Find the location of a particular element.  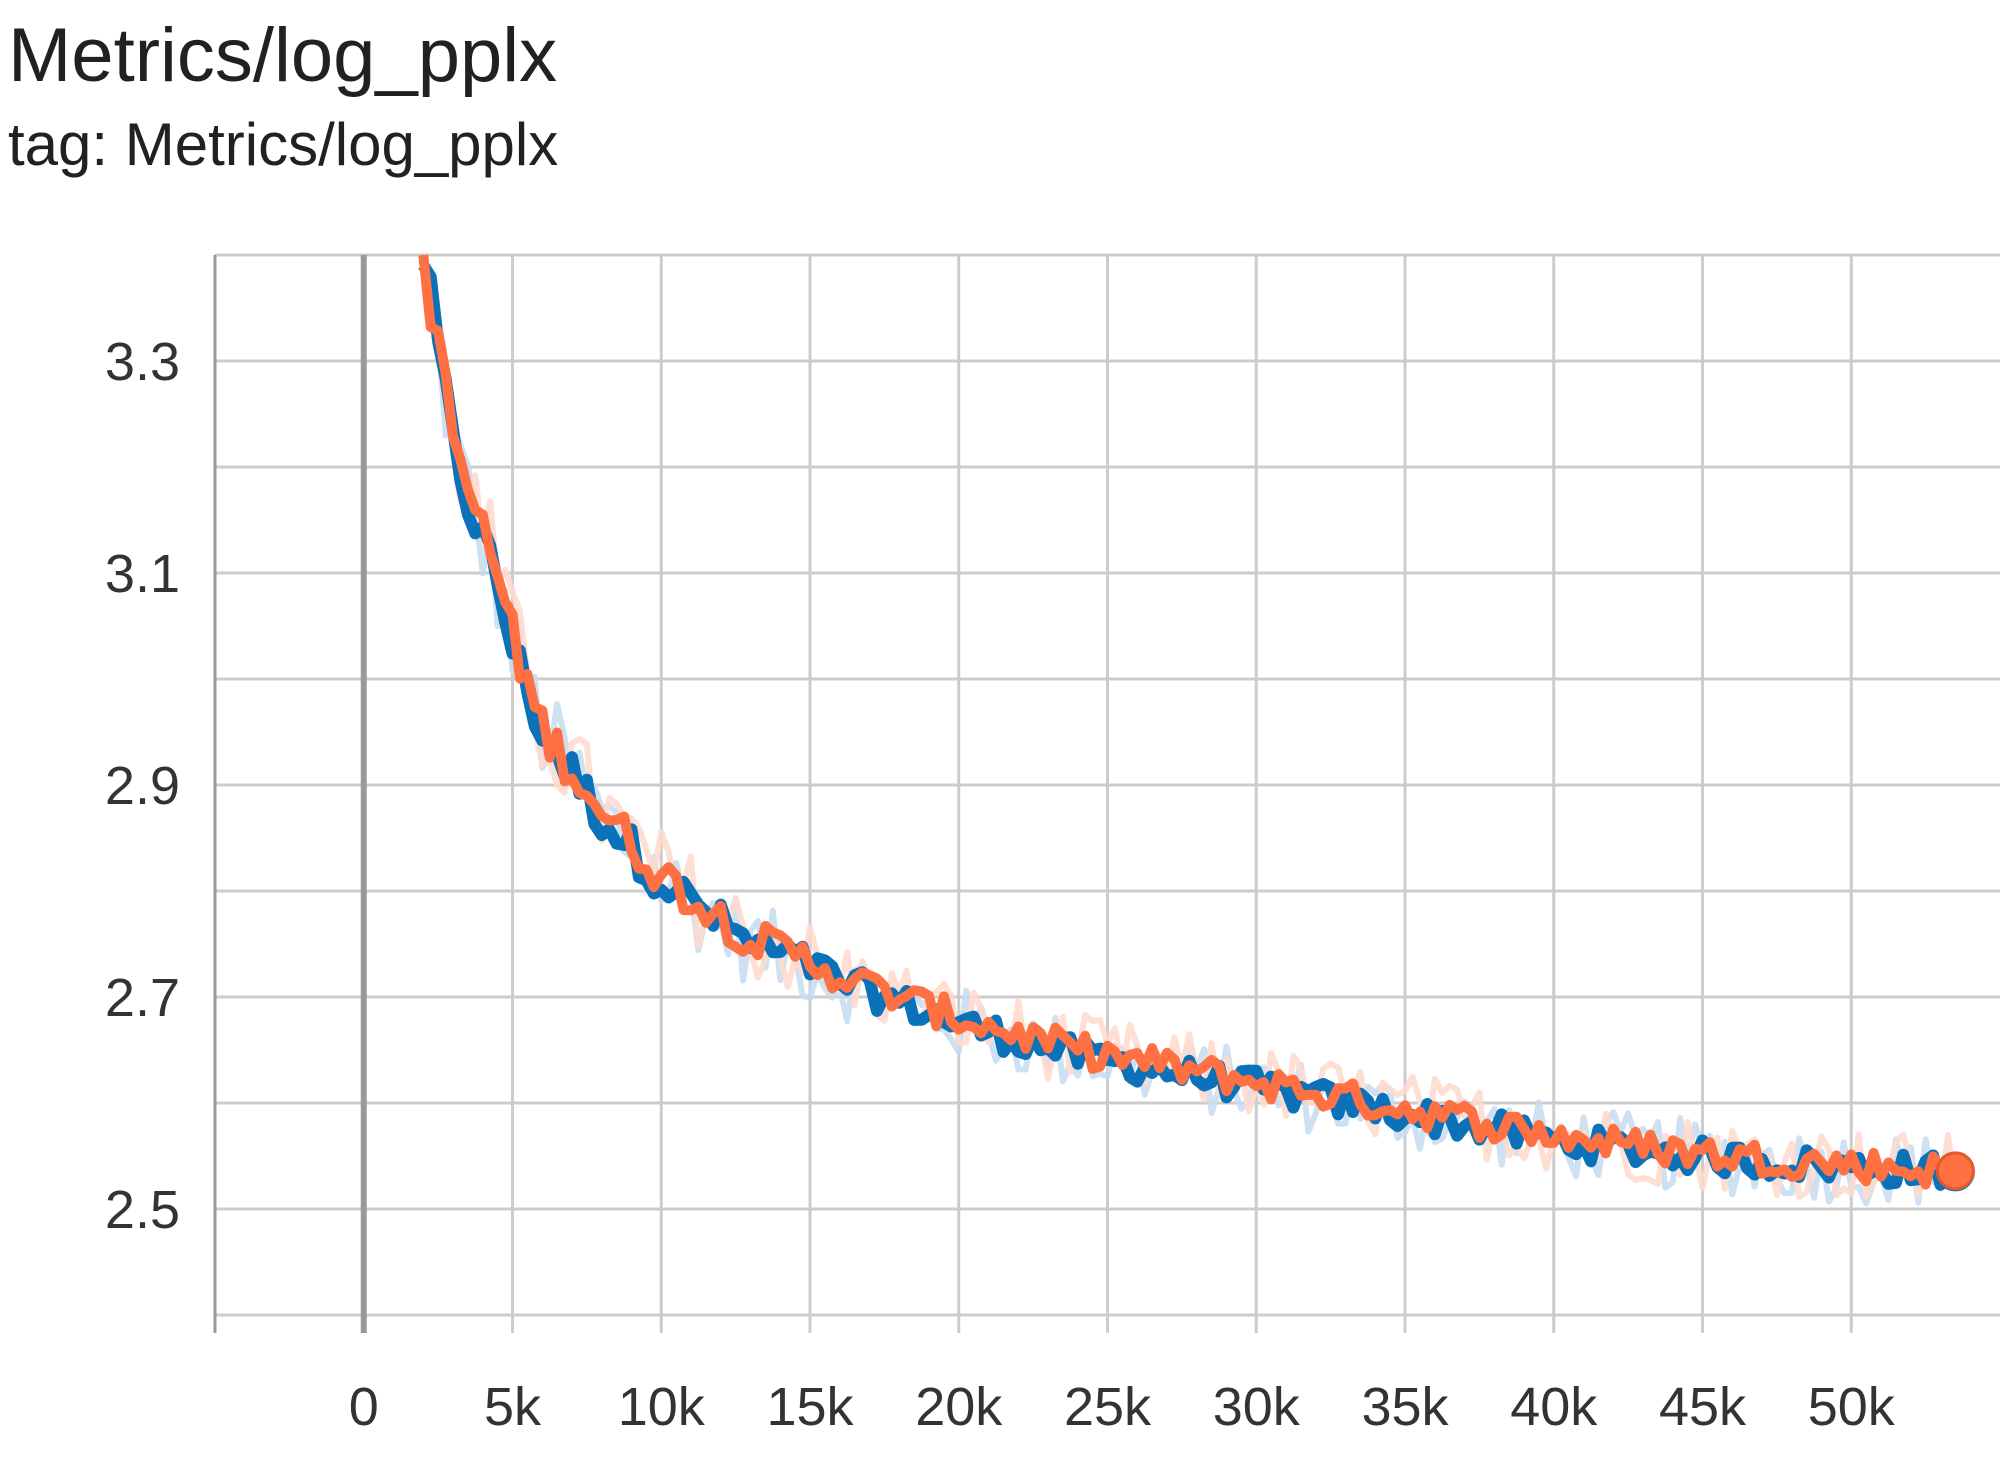

x-tick-label: 30k is located at coordinates (1257, 1407).